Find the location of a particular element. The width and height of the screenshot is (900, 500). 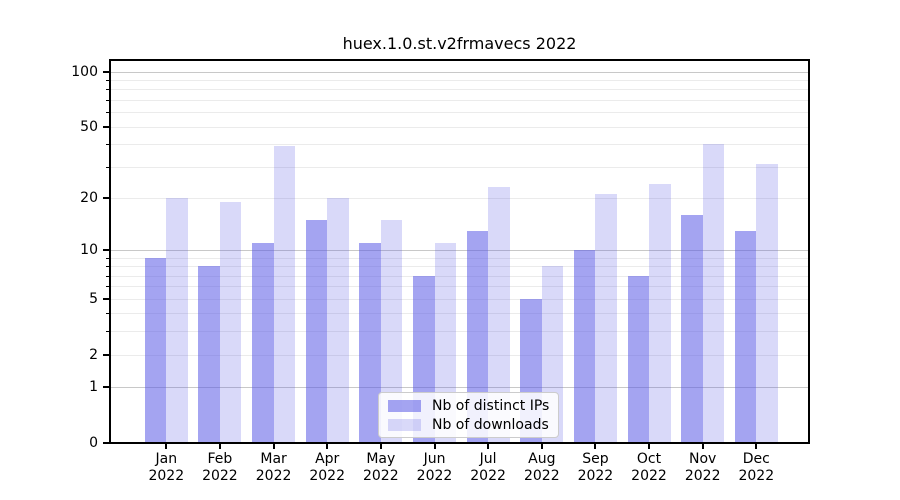

x-tick-mar is located at coordinates (273, 446).